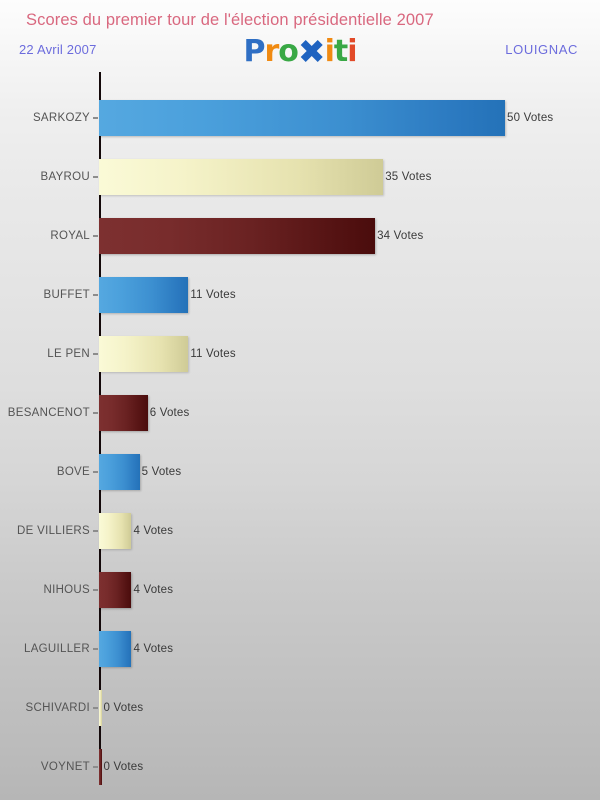  What do you see at coordinates (61, 117) in the screenshot?
I see `category-label-sarkozy: SARKOZY` at bounding box center [61, 117].